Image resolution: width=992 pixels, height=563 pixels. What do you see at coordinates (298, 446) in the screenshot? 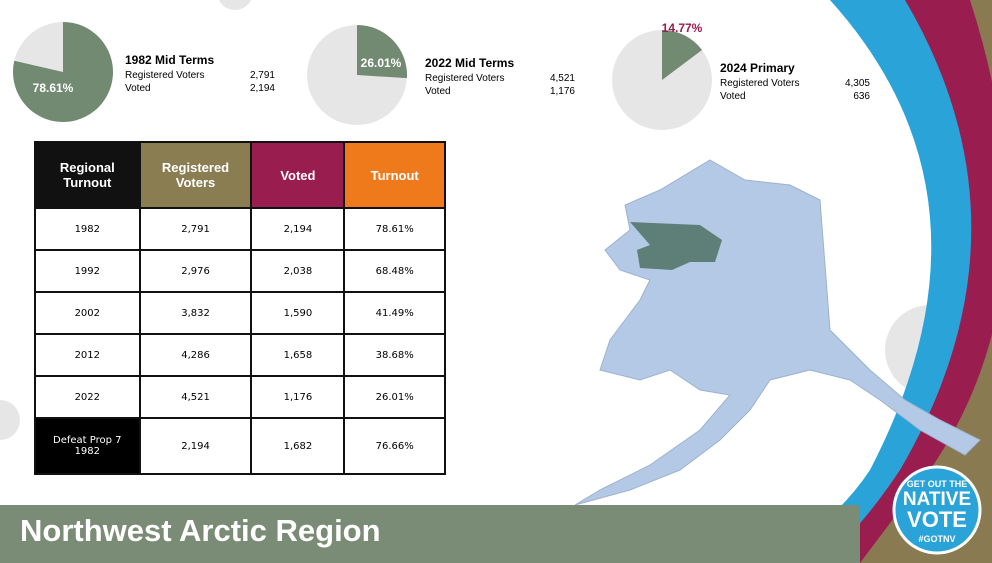
I see `table-cell: 1,682` at bounding box center [298, 446].